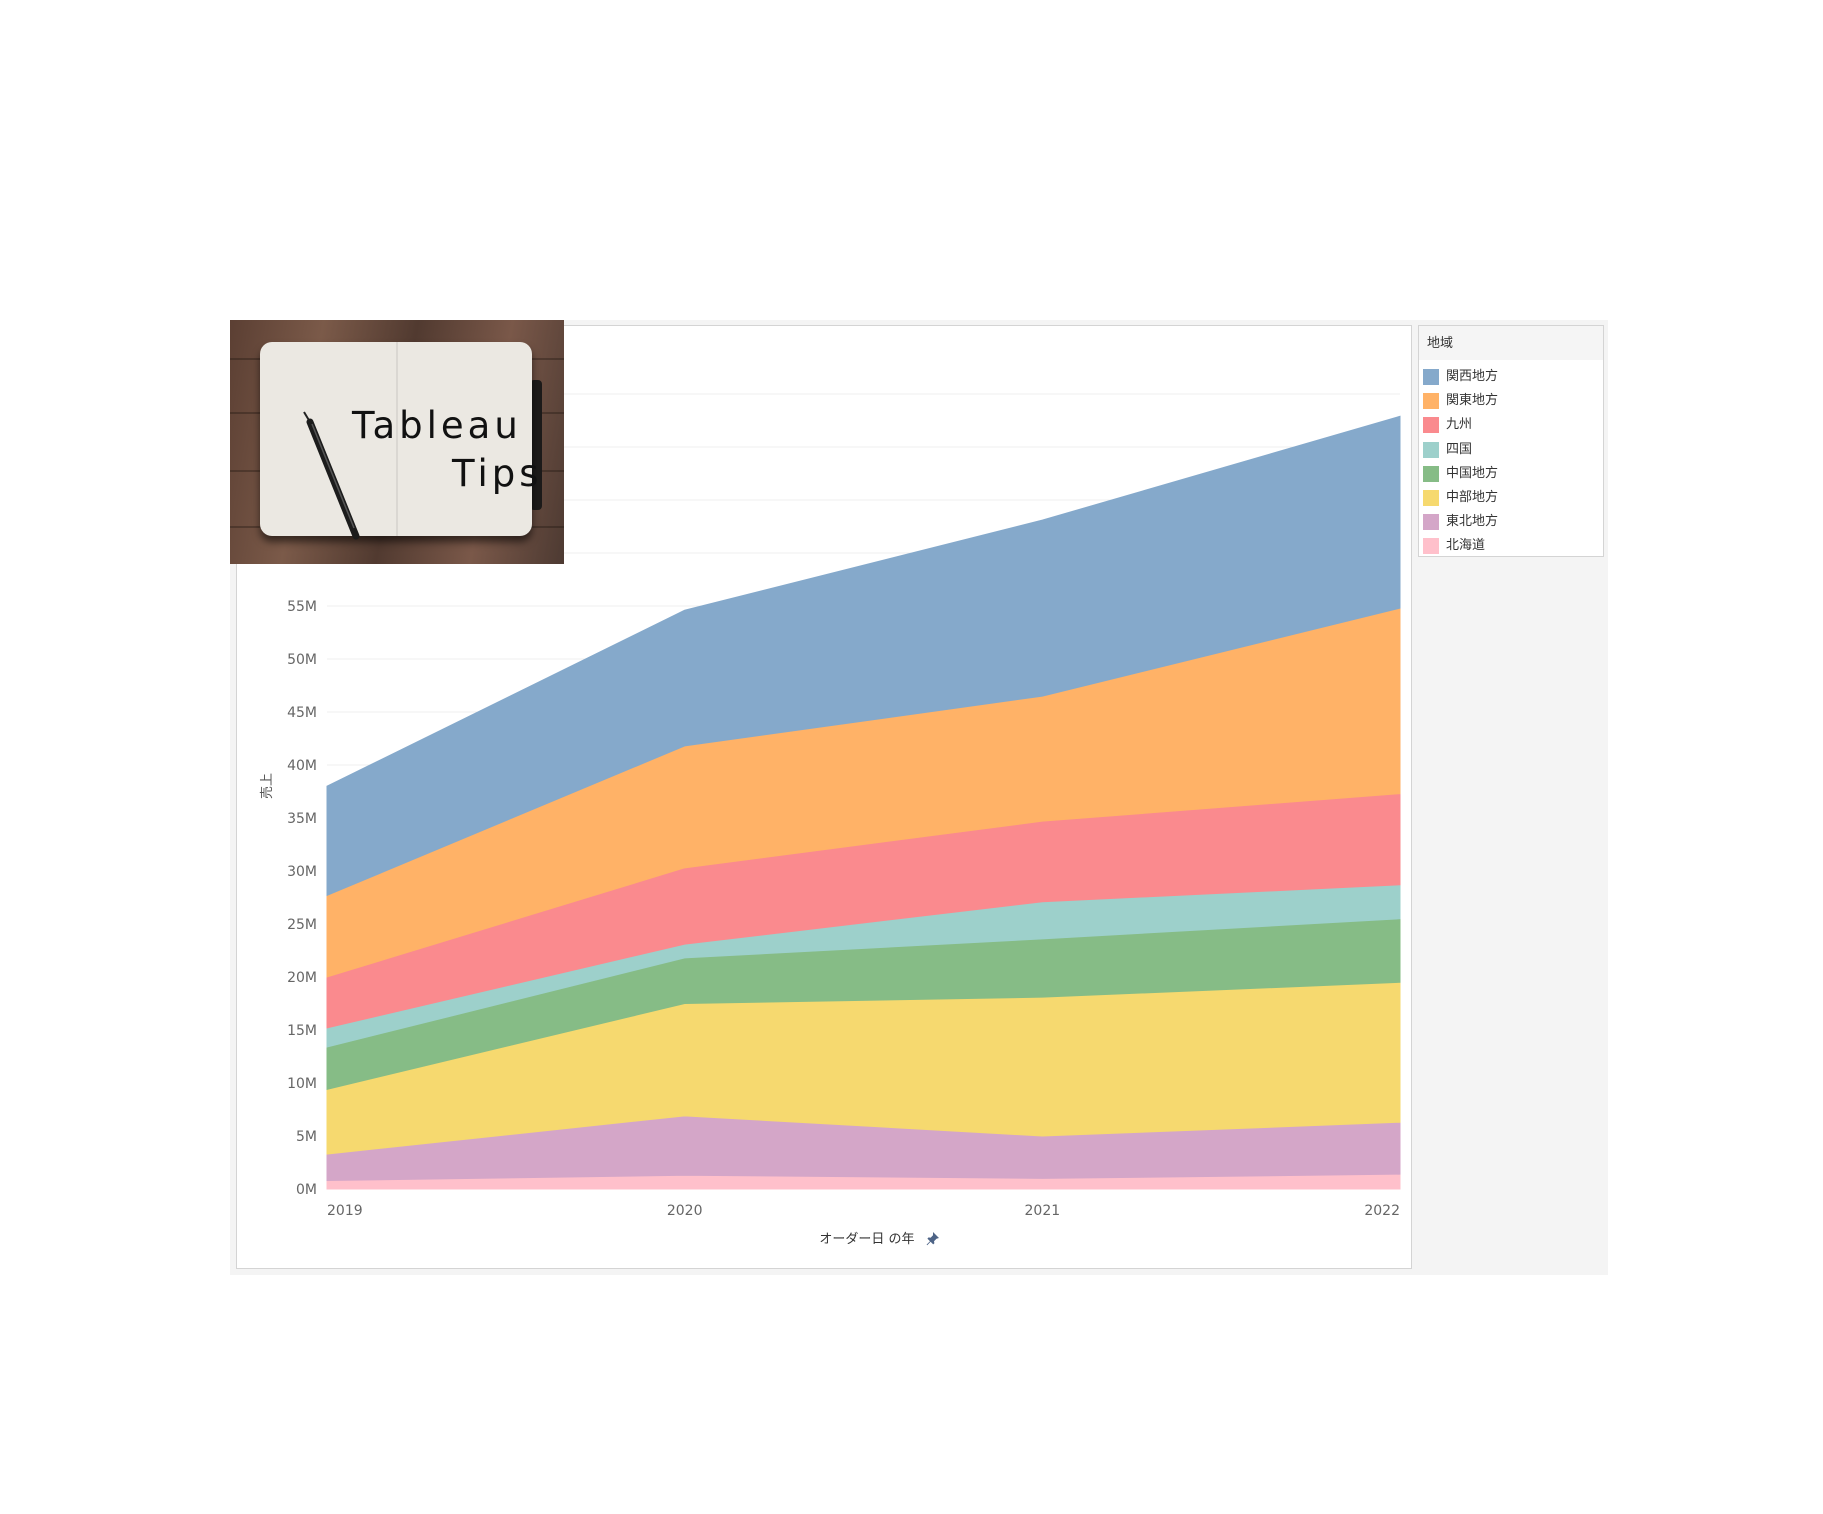 Image resolution: width=1823 pixels, height=1514 pixels. Describe the element at coordinates (685, 1211) in the screenshot. I see `x-tick-label: 2020` at that location.